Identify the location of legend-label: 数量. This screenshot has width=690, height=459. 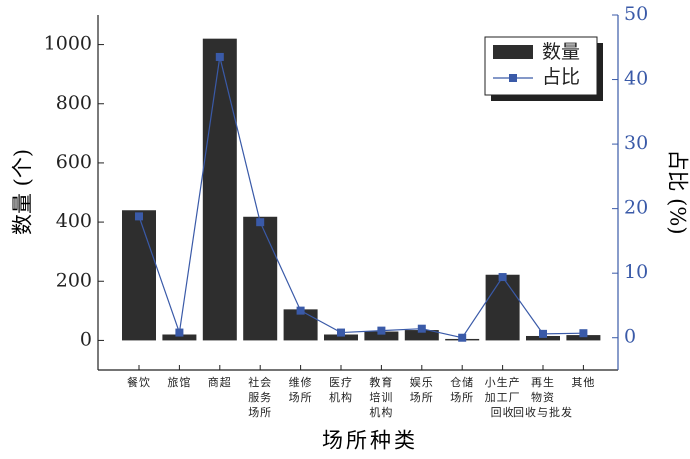
(561, 52).